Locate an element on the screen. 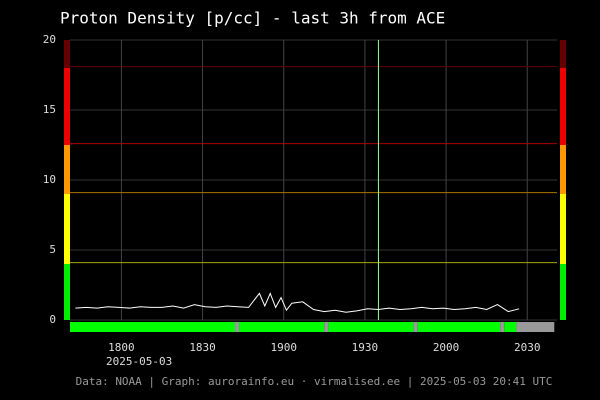 This screenshot has width=600, height=400. x-tick-label: 1800 is located at coordinates (121, 347).